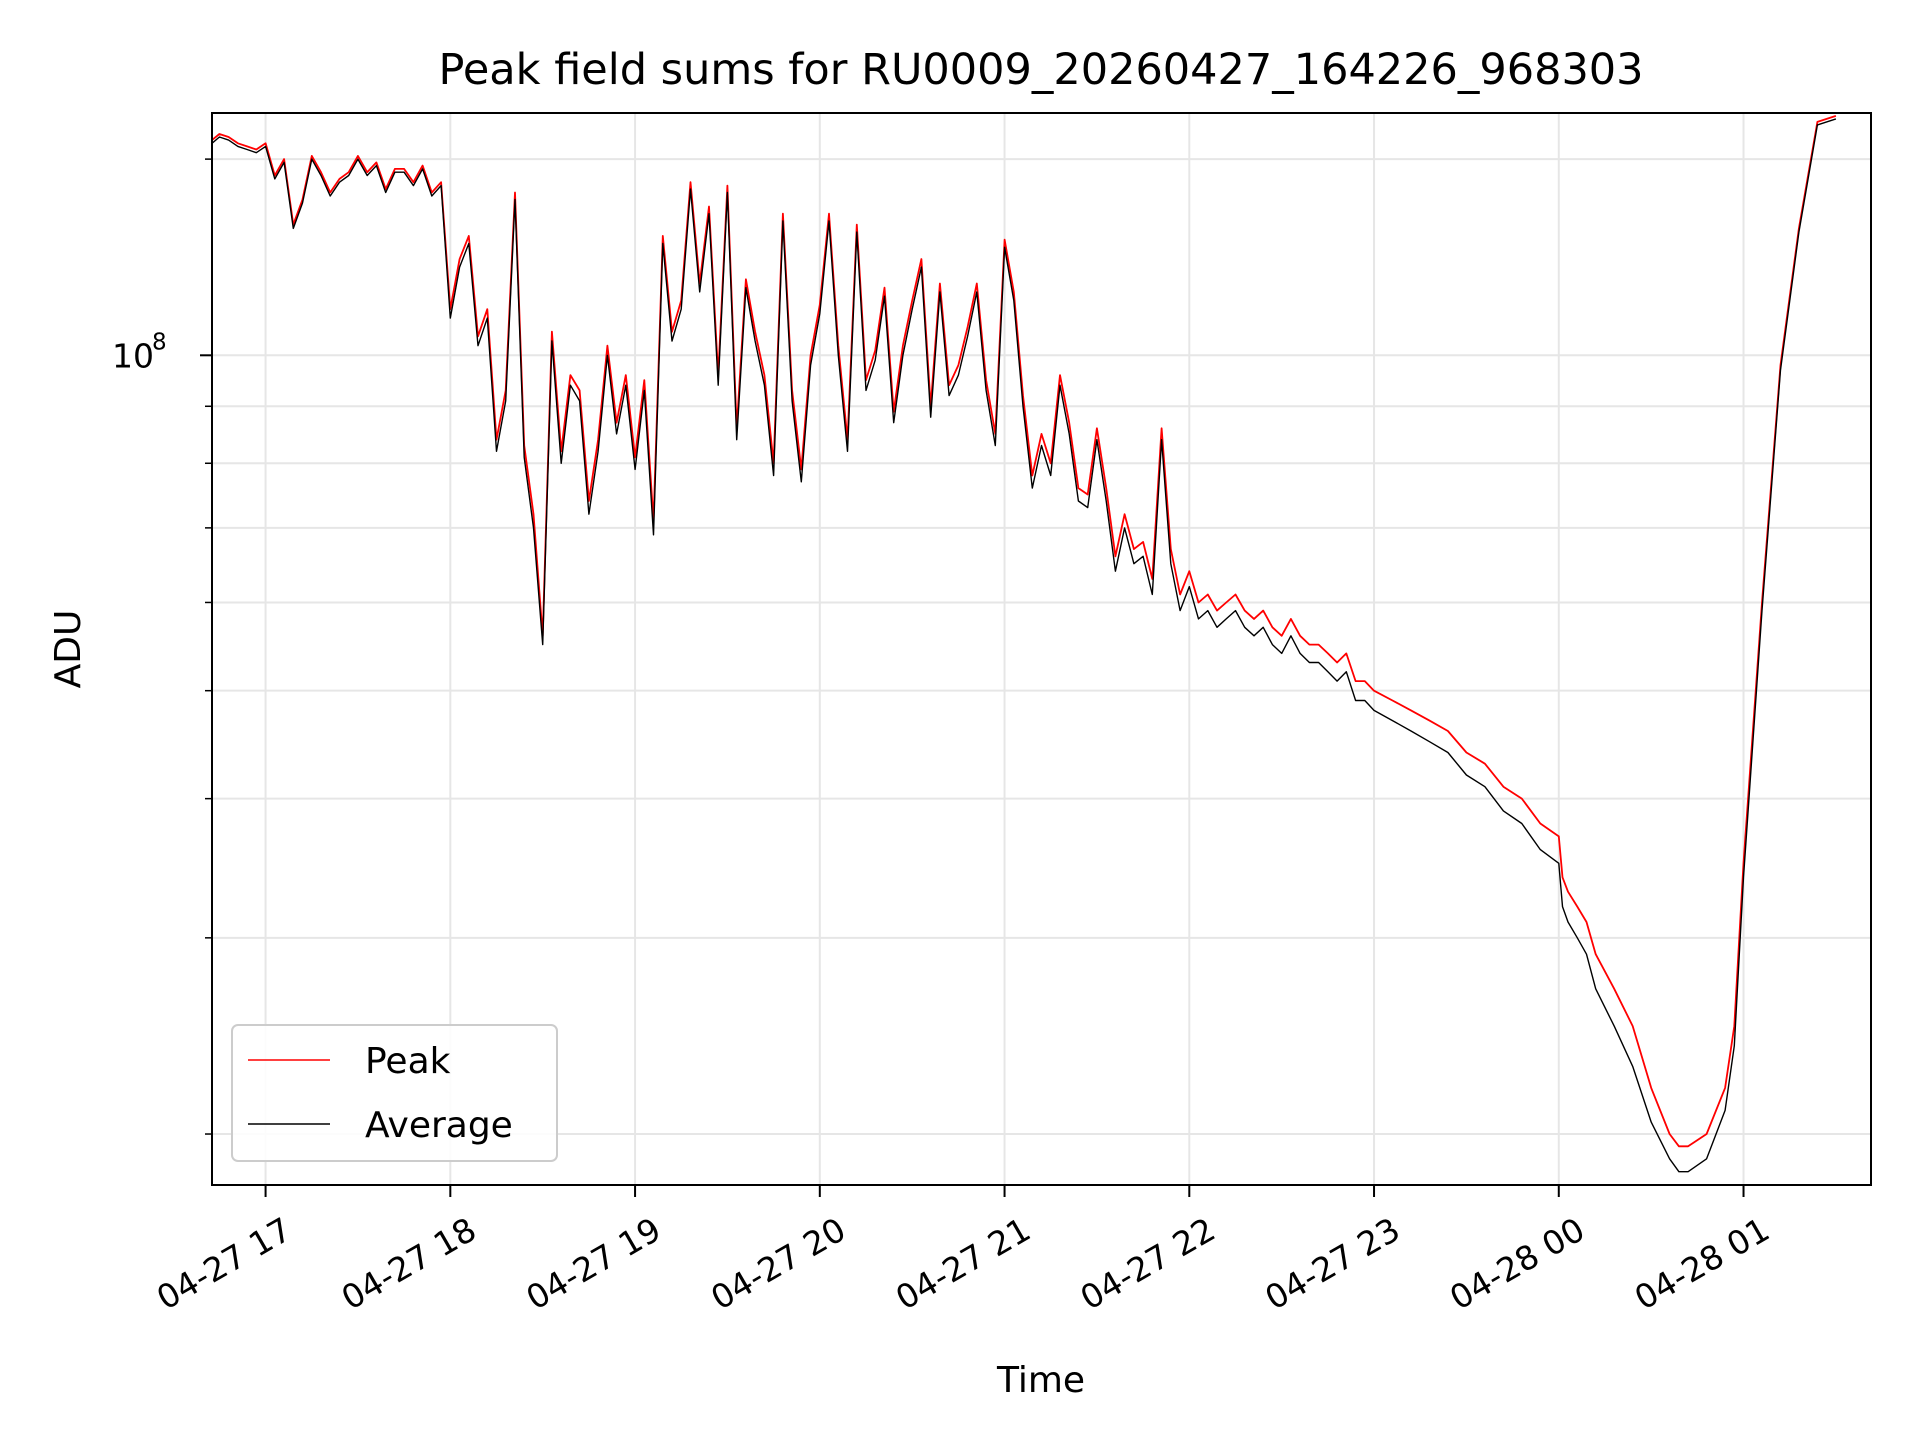 Image resolution: width=1920 pixels, height=1444 pixels. What do you see at coordinates (439, 1125) in the screenshot?
I see `legend-label-average: Average` at bounding box center [439, 1125].